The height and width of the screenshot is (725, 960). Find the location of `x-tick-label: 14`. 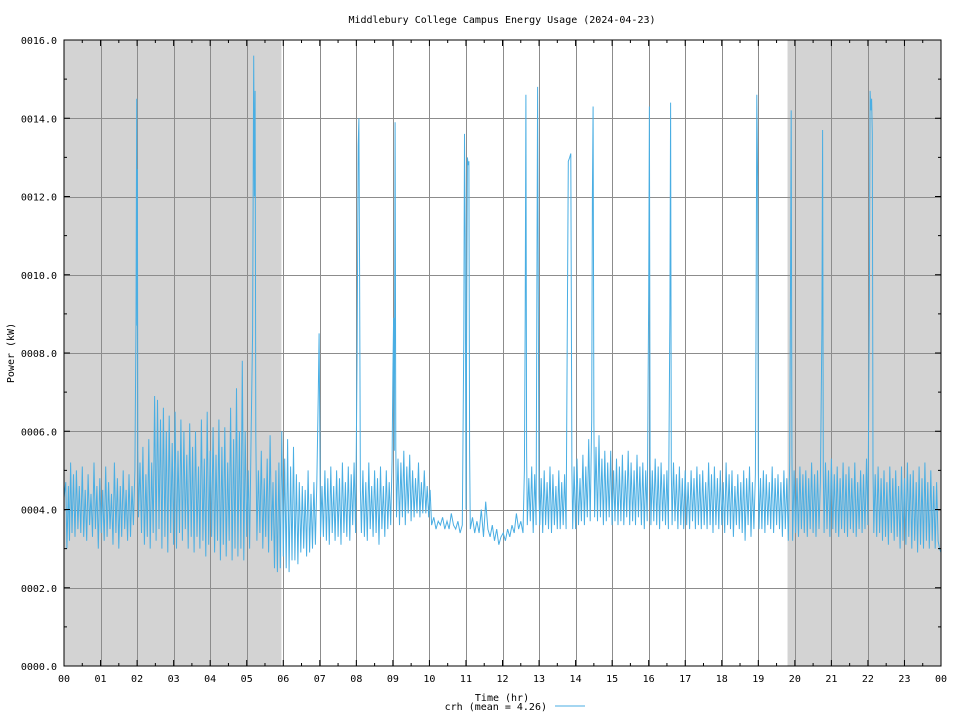

x-tick-label: 14 is located at coordinates (576, 679).